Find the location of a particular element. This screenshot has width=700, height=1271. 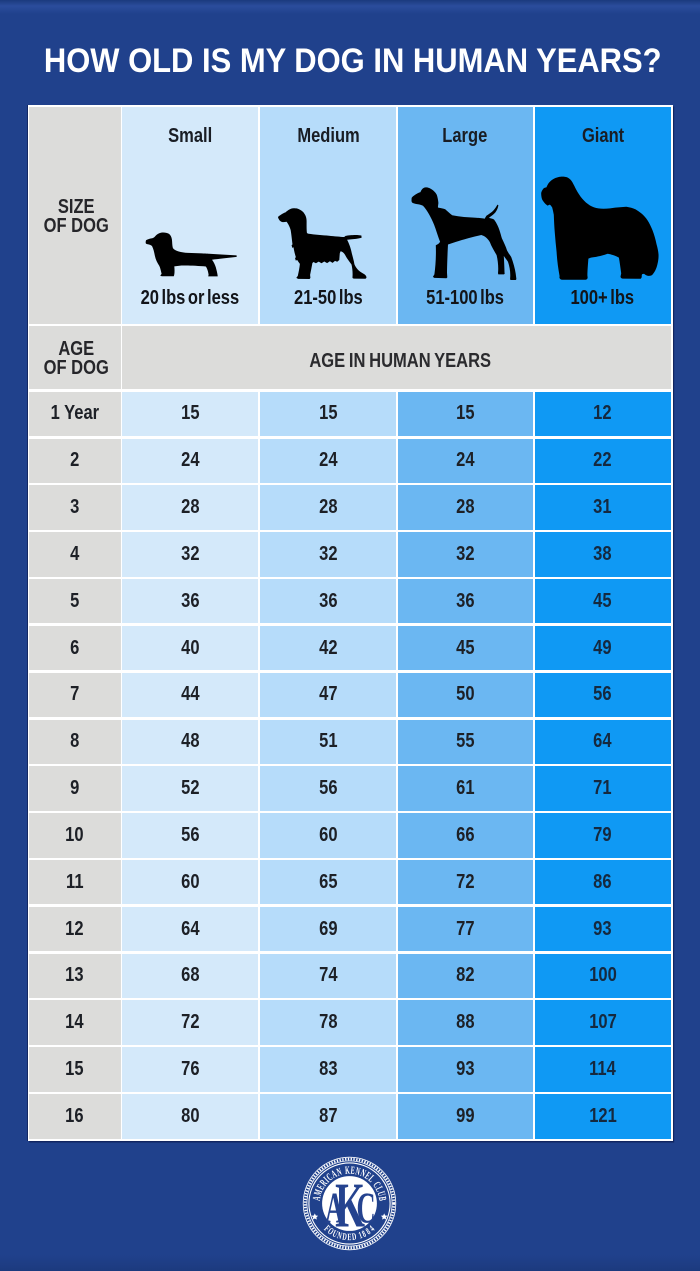

svg-text: R is located at coordinates (324, 1182).